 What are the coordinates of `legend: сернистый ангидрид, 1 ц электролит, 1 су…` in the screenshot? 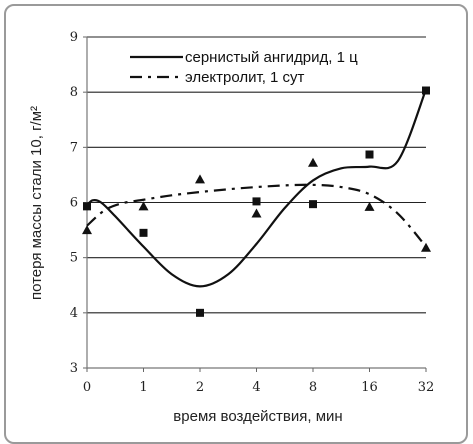 It's located at (244, 67).